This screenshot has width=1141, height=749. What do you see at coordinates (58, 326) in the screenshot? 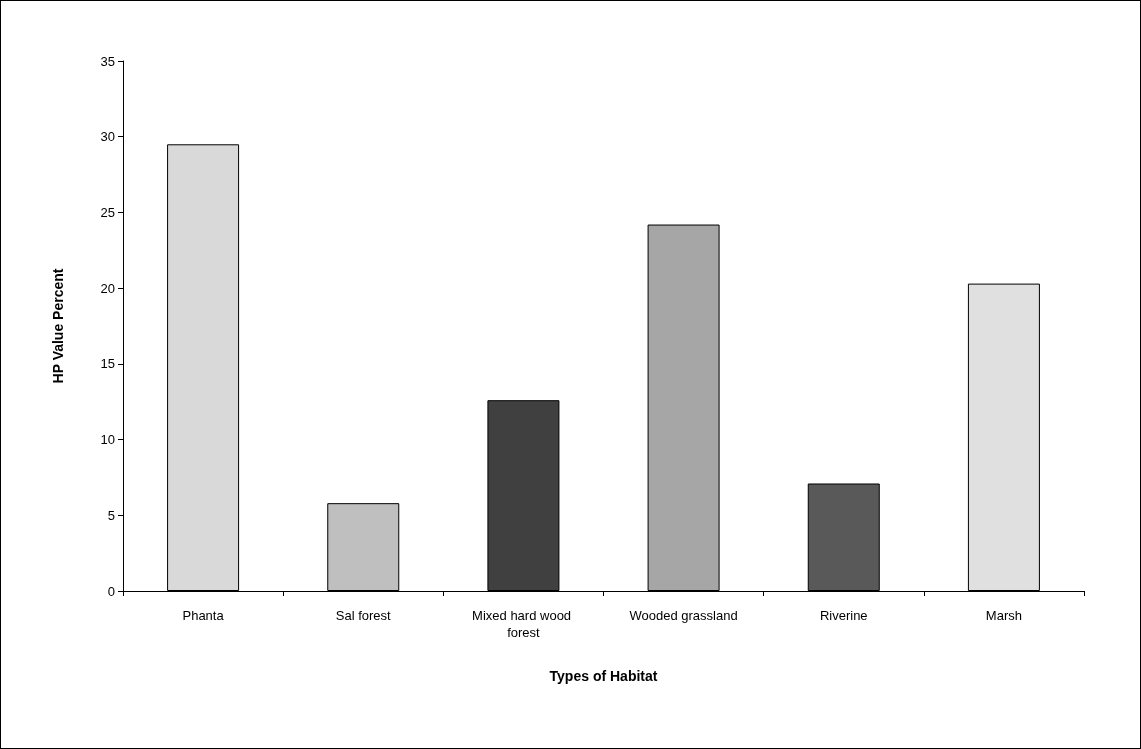
I see `y-axis-title: HP Value Percent` at bounding box center [58, 326].